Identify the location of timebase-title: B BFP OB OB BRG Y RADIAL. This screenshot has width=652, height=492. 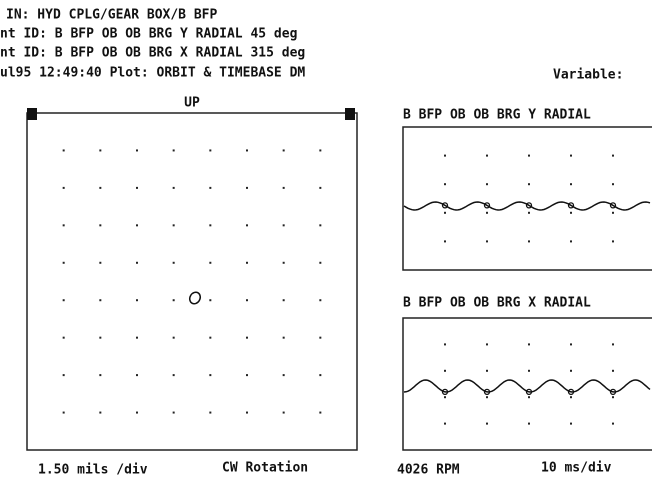
(497, 115).